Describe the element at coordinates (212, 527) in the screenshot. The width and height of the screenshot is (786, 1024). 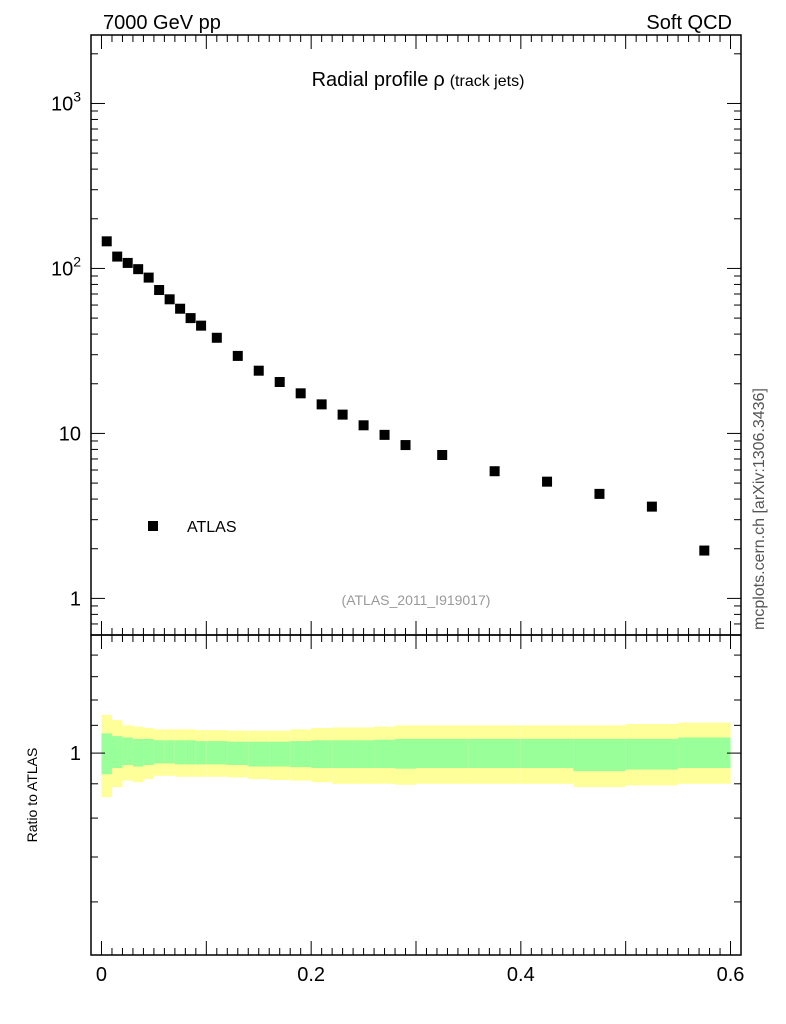
I see `legend-label: ATLAS` at that location.